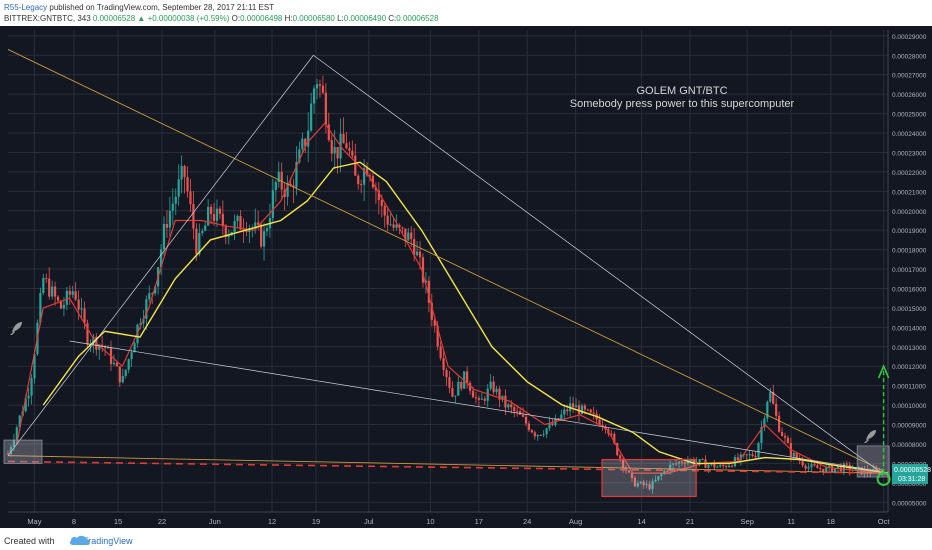 The width and height of the screenshot is (932, 550). Describe the element at coordinates (884, 521) in the screenshot. I see `x-tick-label: Oct` at that location.